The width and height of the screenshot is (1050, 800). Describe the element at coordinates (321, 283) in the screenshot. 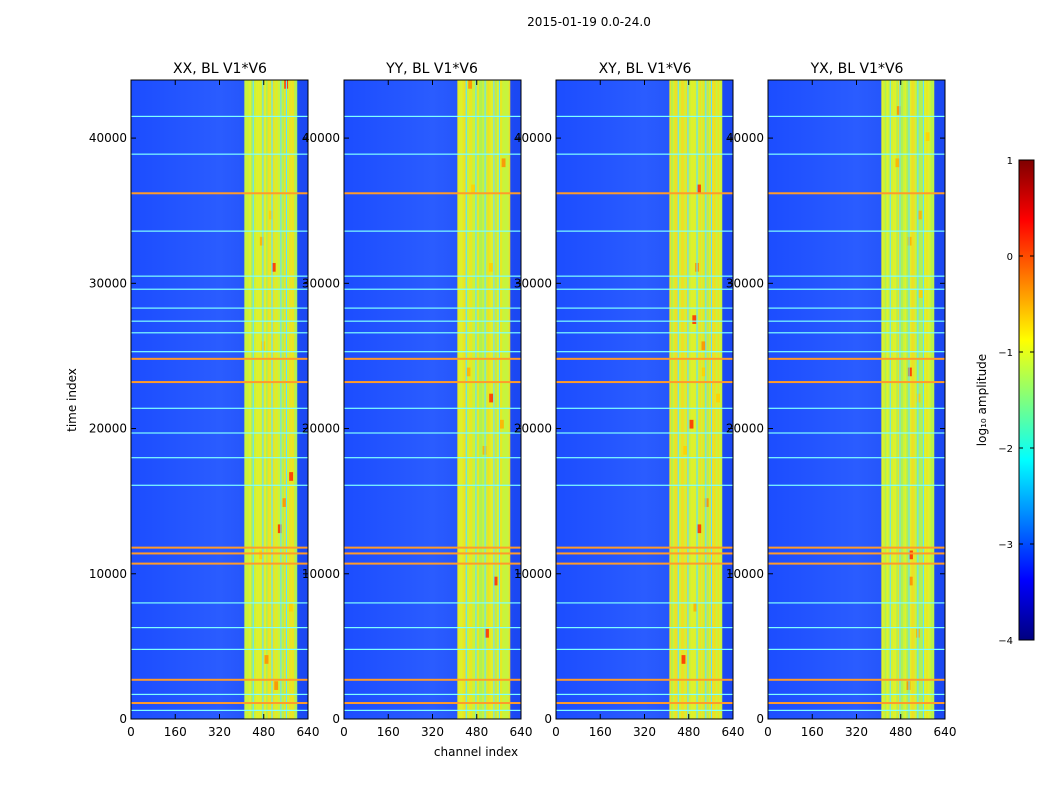

I see `y-tick-label: 30000` at that location.